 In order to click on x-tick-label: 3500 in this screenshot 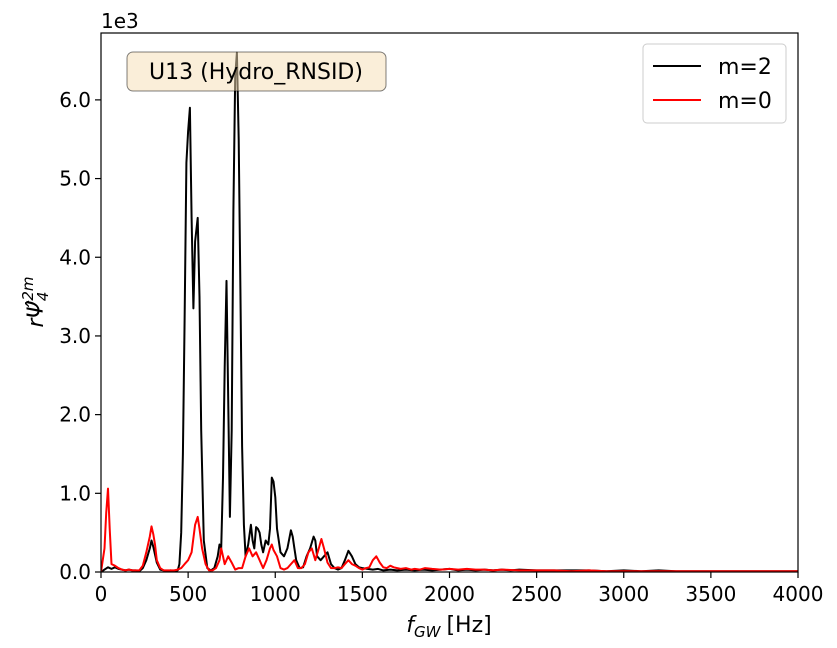, I will do `click(710, 594)`.